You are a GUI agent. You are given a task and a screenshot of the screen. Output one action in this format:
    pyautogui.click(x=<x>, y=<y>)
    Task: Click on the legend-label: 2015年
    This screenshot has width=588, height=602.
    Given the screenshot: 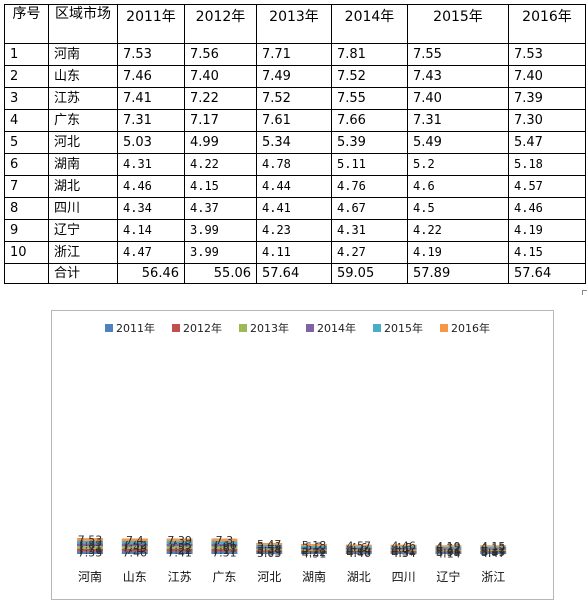 What is the action you would take?
    pyautogui.click(x=403, y=328)
    